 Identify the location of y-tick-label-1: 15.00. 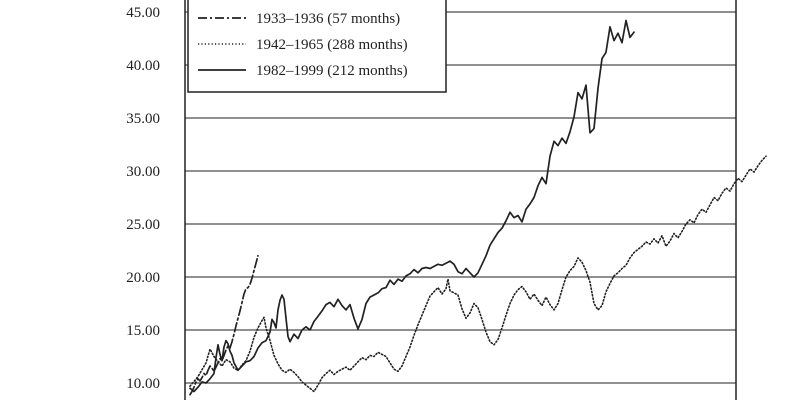
(143, 331).